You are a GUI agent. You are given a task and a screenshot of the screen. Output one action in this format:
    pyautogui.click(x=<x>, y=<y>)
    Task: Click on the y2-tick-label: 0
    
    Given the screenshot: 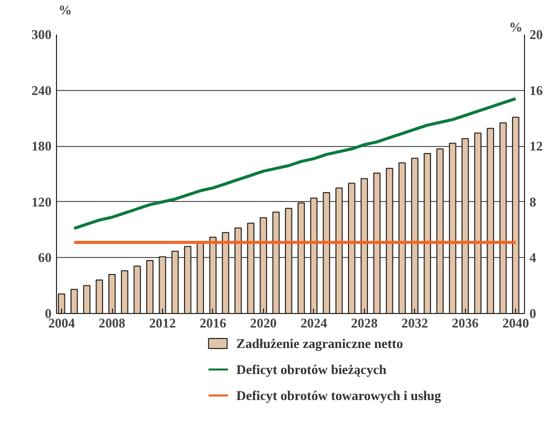 What is the action you would take?
    pyautogui.click(x=533, y=313)
    